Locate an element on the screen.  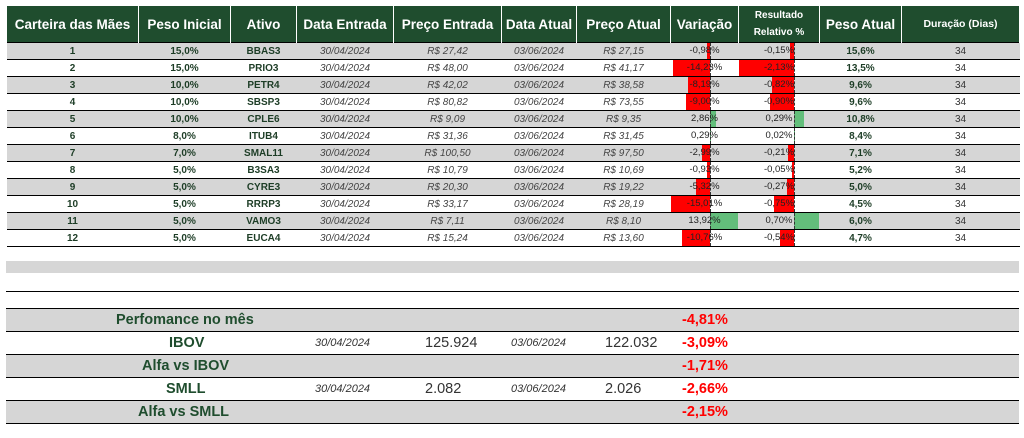
peso-atual-cell: 6,0% is located at coordinates (860, 221).